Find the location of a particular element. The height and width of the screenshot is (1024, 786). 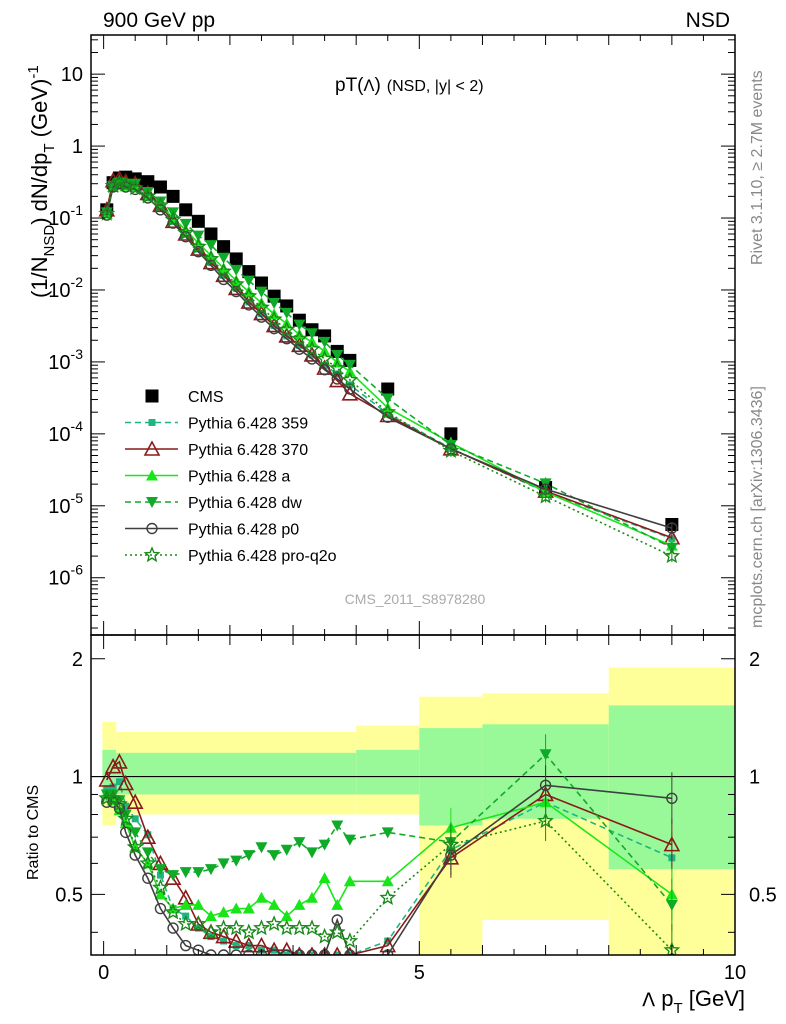

mcplots-label: mcplots.cern.ch [arXiv:1306.3436] is located at coordinates (757, 507).